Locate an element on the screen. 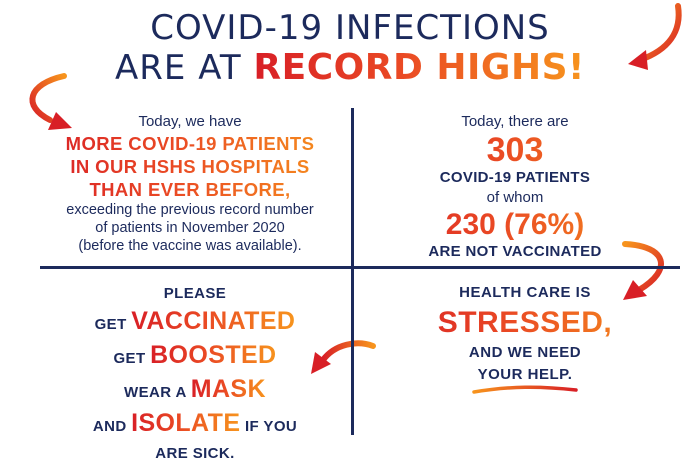 The height and width of the screenshot is (466, 700). wear-a-label: WEAR A is located at coordinates (157, 392).